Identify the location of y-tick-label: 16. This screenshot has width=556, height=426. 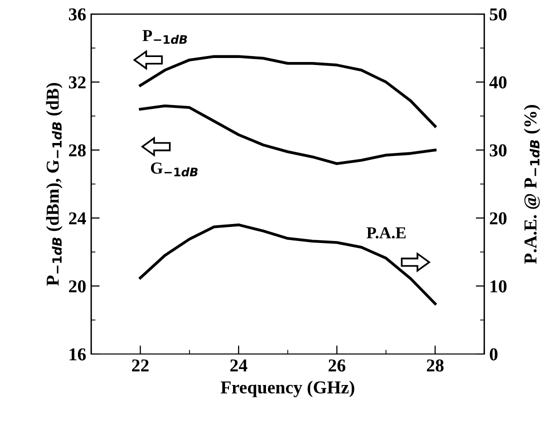
(78, 354).